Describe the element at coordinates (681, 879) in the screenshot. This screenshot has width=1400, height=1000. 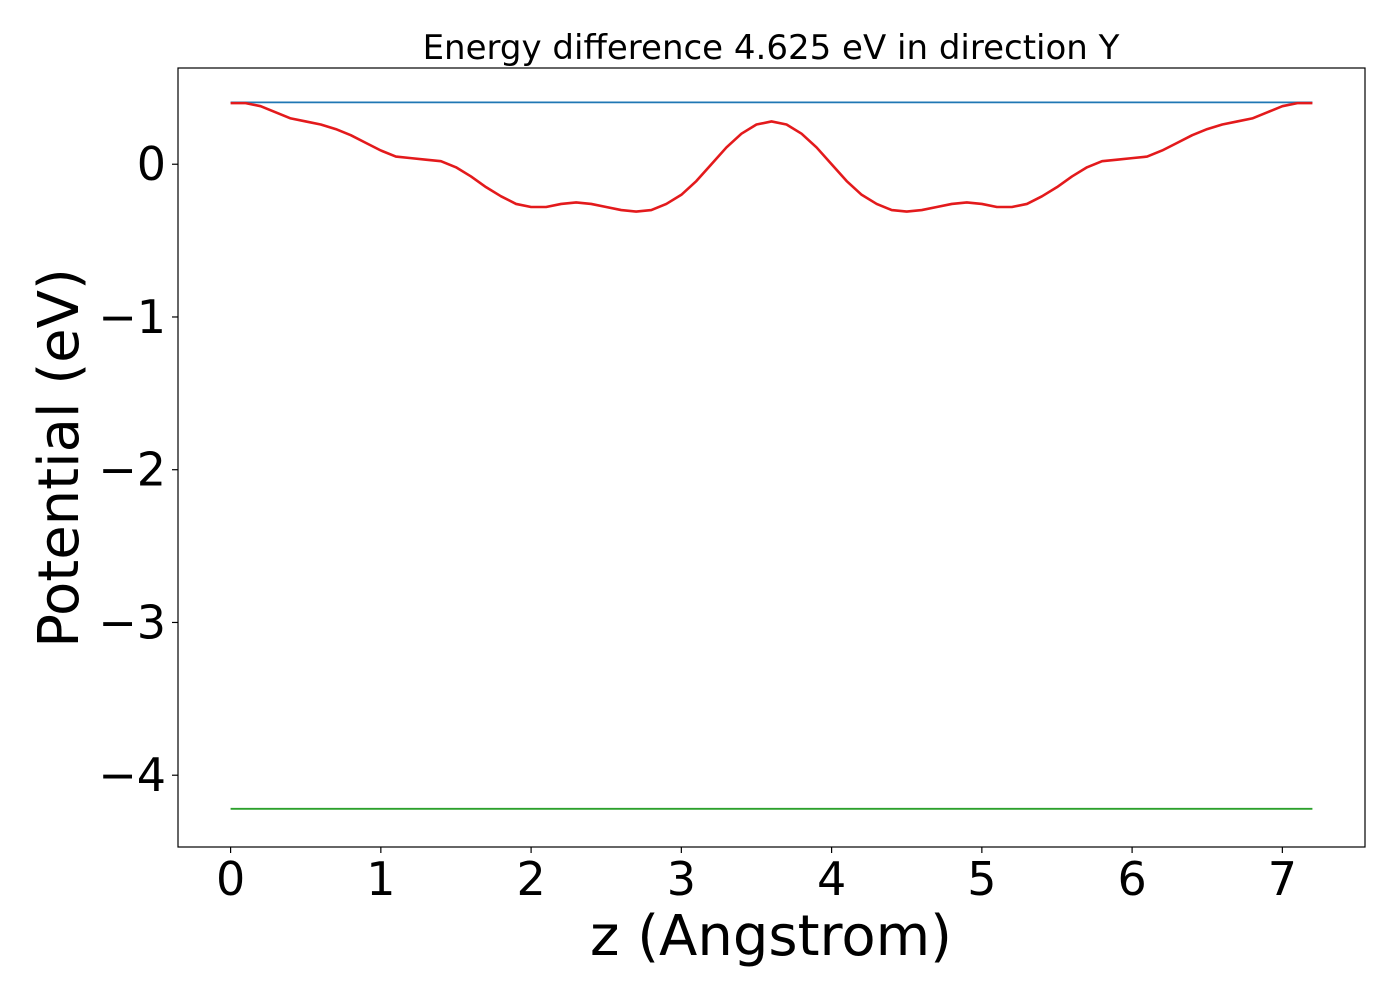
I see `x-tick-label: 3` at that location.